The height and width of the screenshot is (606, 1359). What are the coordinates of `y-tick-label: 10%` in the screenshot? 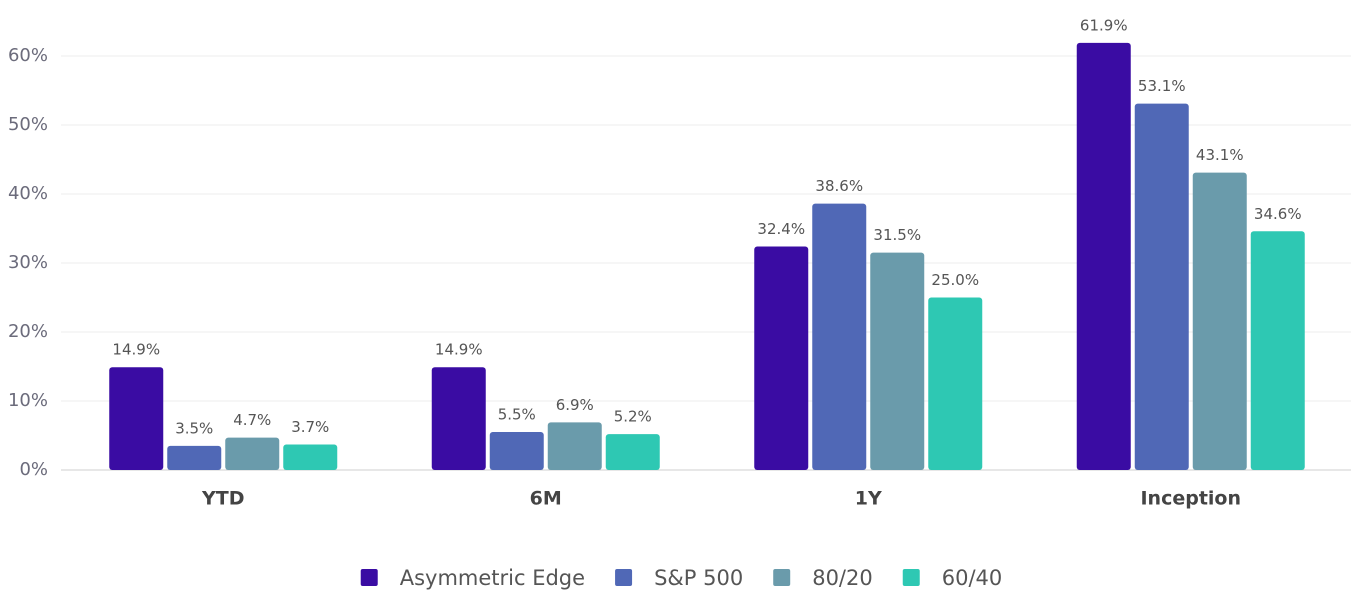 It's located at (28, 400).